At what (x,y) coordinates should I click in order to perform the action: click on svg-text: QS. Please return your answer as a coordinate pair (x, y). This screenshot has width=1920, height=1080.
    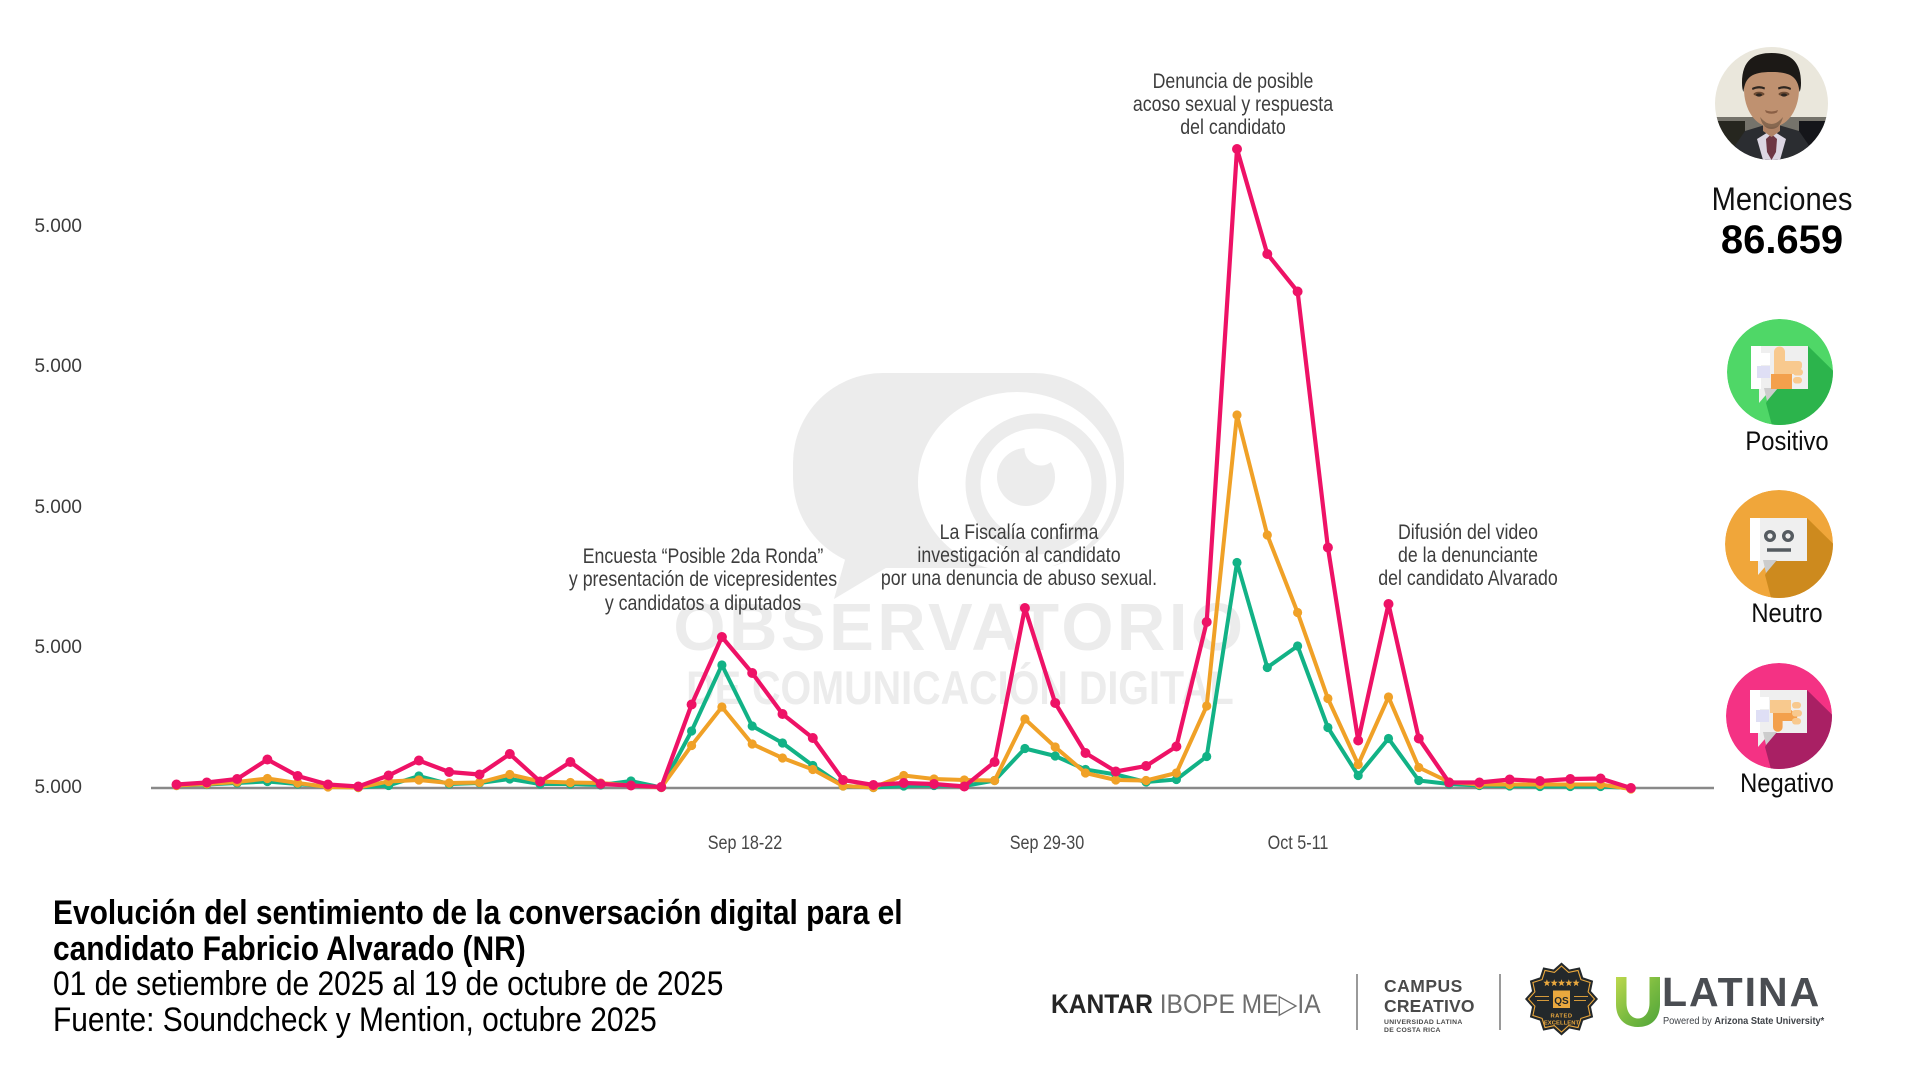
    Looking at the image, I should click on (1561, 1001).